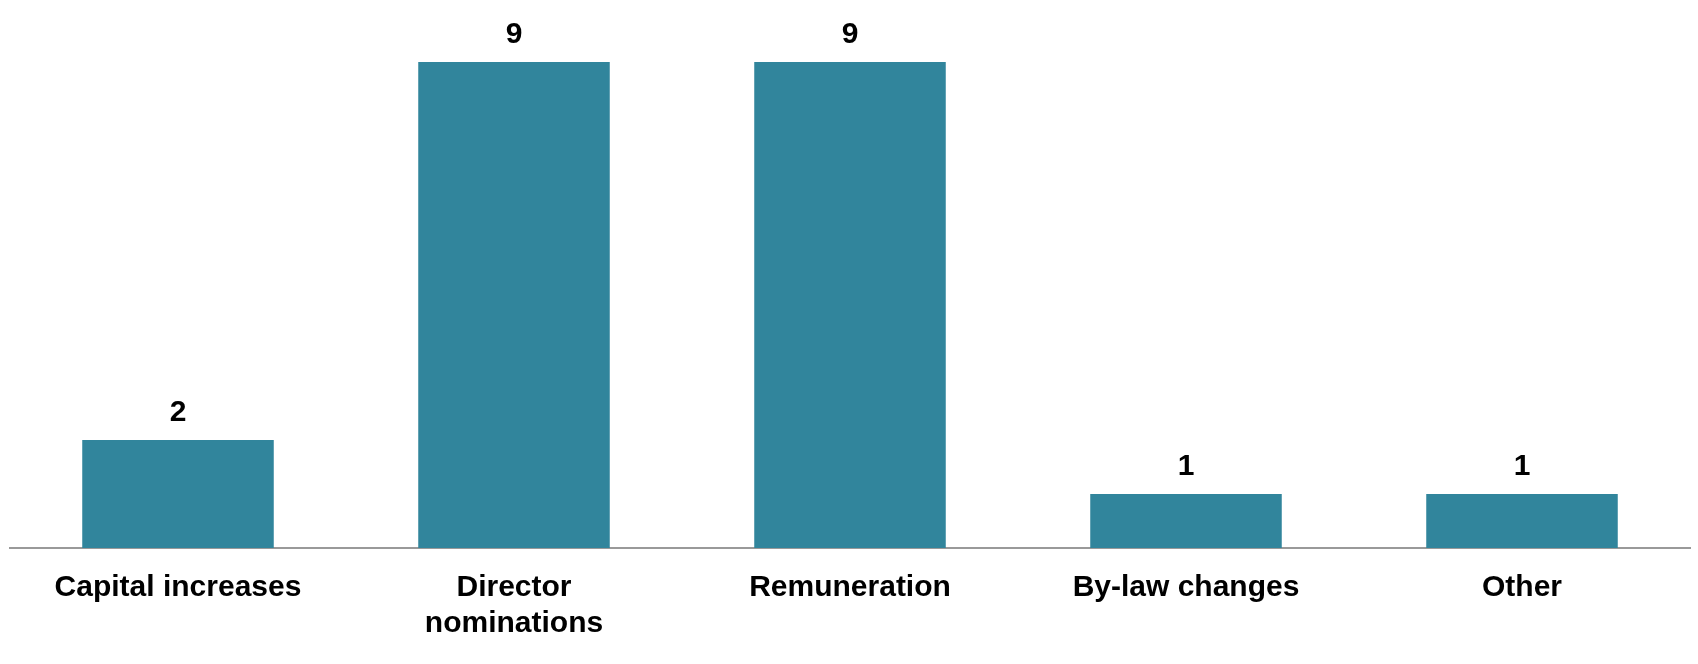 This screenshot has width=1698, height=664. What do you see at coordinates (1186, 586) in the screenshot?
I see `x-tick-label: By-law changes` at bounding box center [1186, 586].